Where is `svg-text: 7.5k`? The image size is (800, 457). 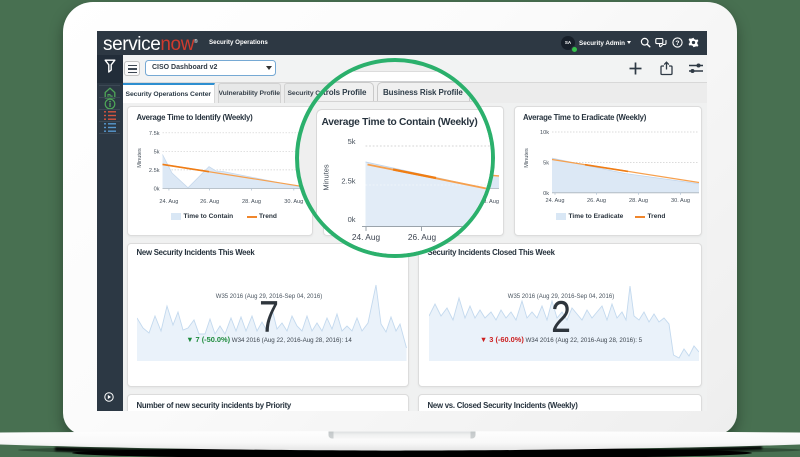
svg-text: 7.5k is located at coordinates (154, 134).